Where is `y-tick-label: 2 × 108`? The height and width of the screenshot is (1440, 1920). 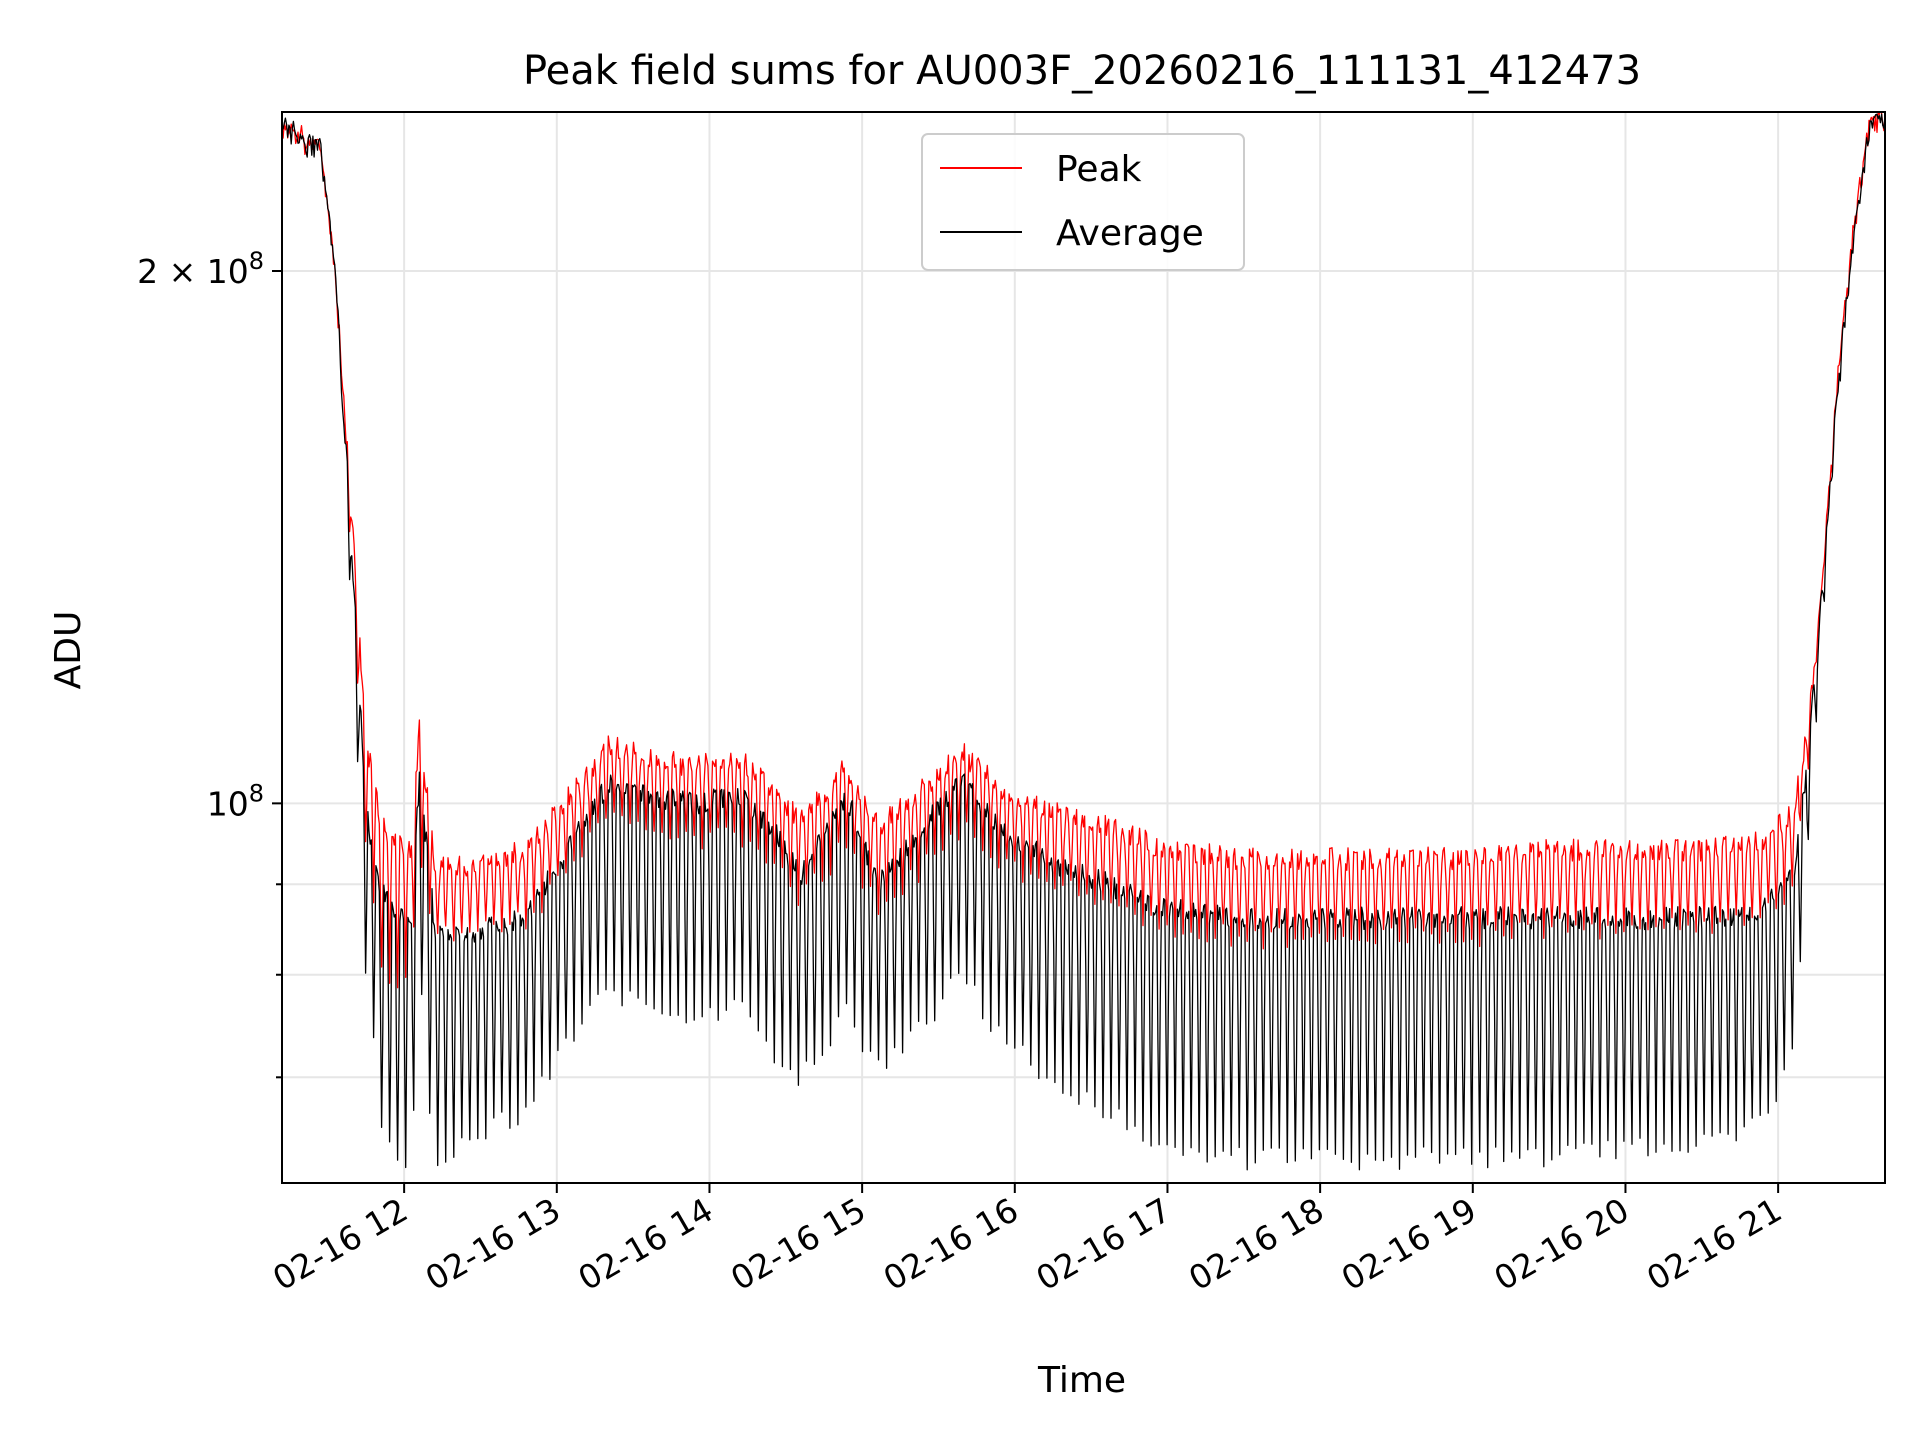 y-tick-label: 2 × 108 is located at coordinates (200, 269).